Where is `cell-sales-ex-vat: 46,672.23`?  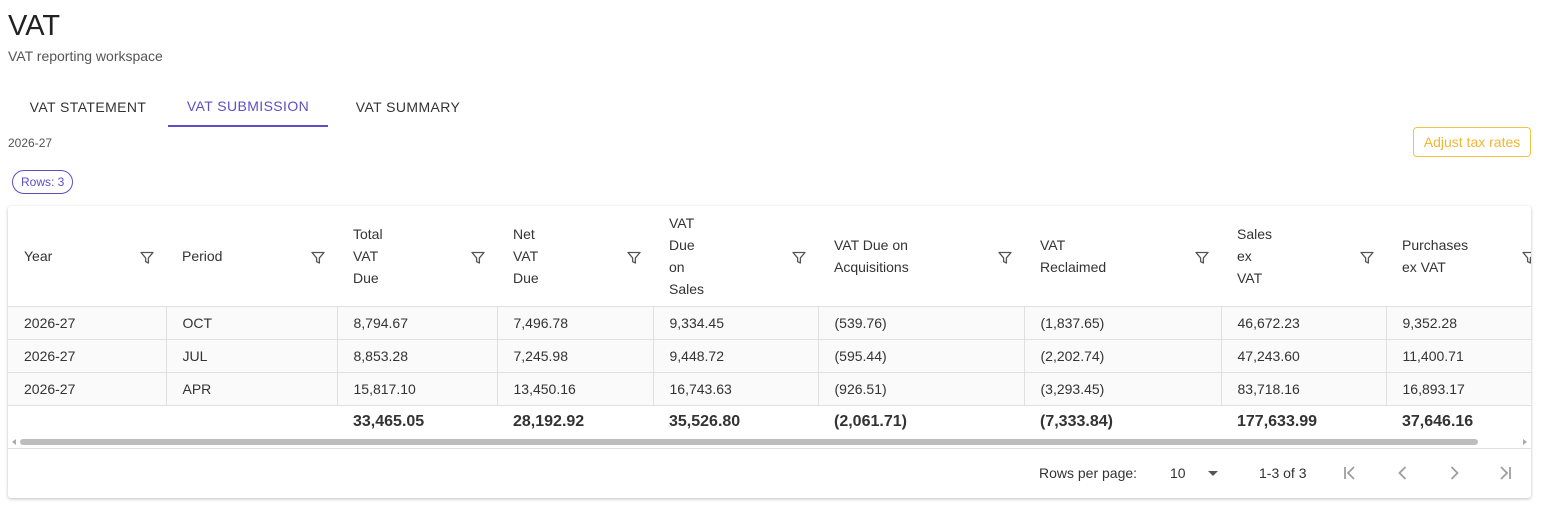
cell-sales-ex-vat: 46,672.23 is located at coordinates (1304, 323).